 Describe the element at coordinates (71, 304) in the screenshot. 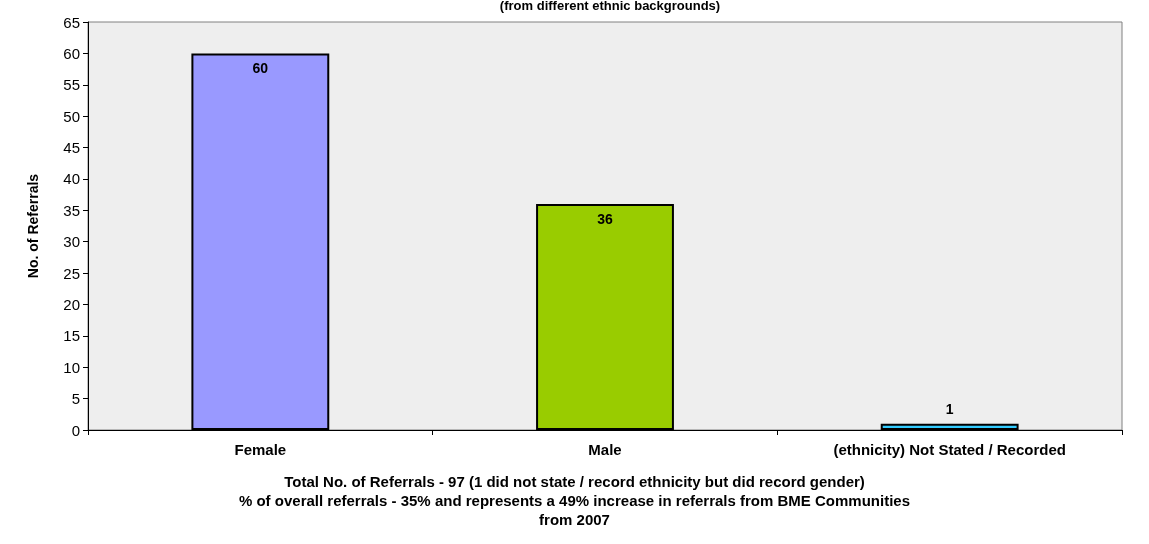

I see `y-tick-label: 20` at that location.